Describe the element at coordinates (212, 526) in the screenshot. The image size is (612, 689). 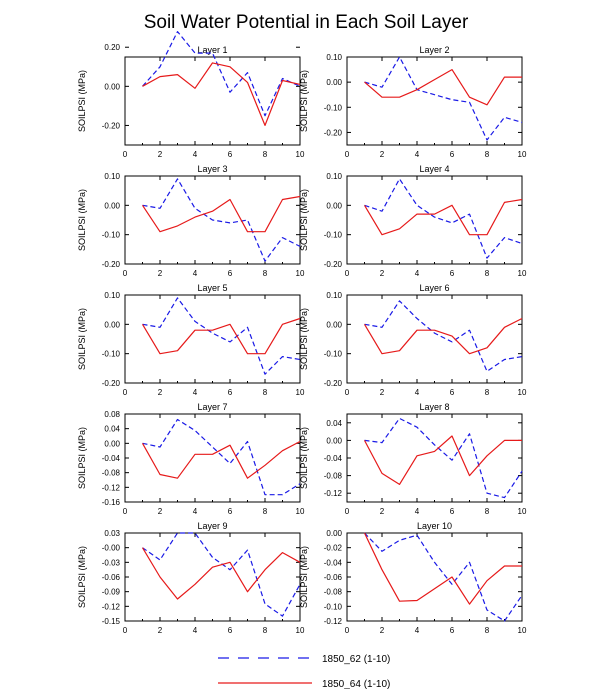
I see `panel-title: Layer 9` at that location.